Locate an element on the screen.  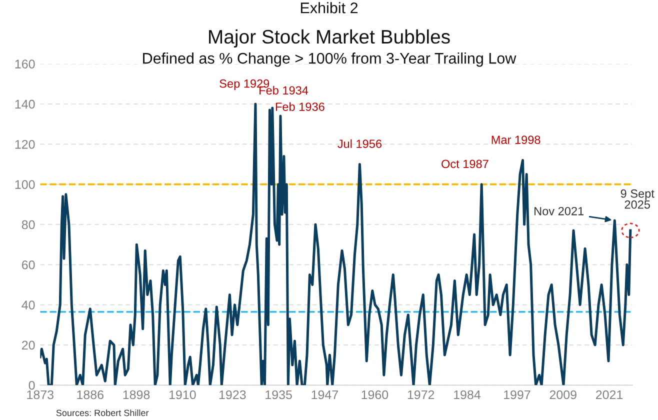
x-tick-label: 1923 is located at coordinates (232, 395).